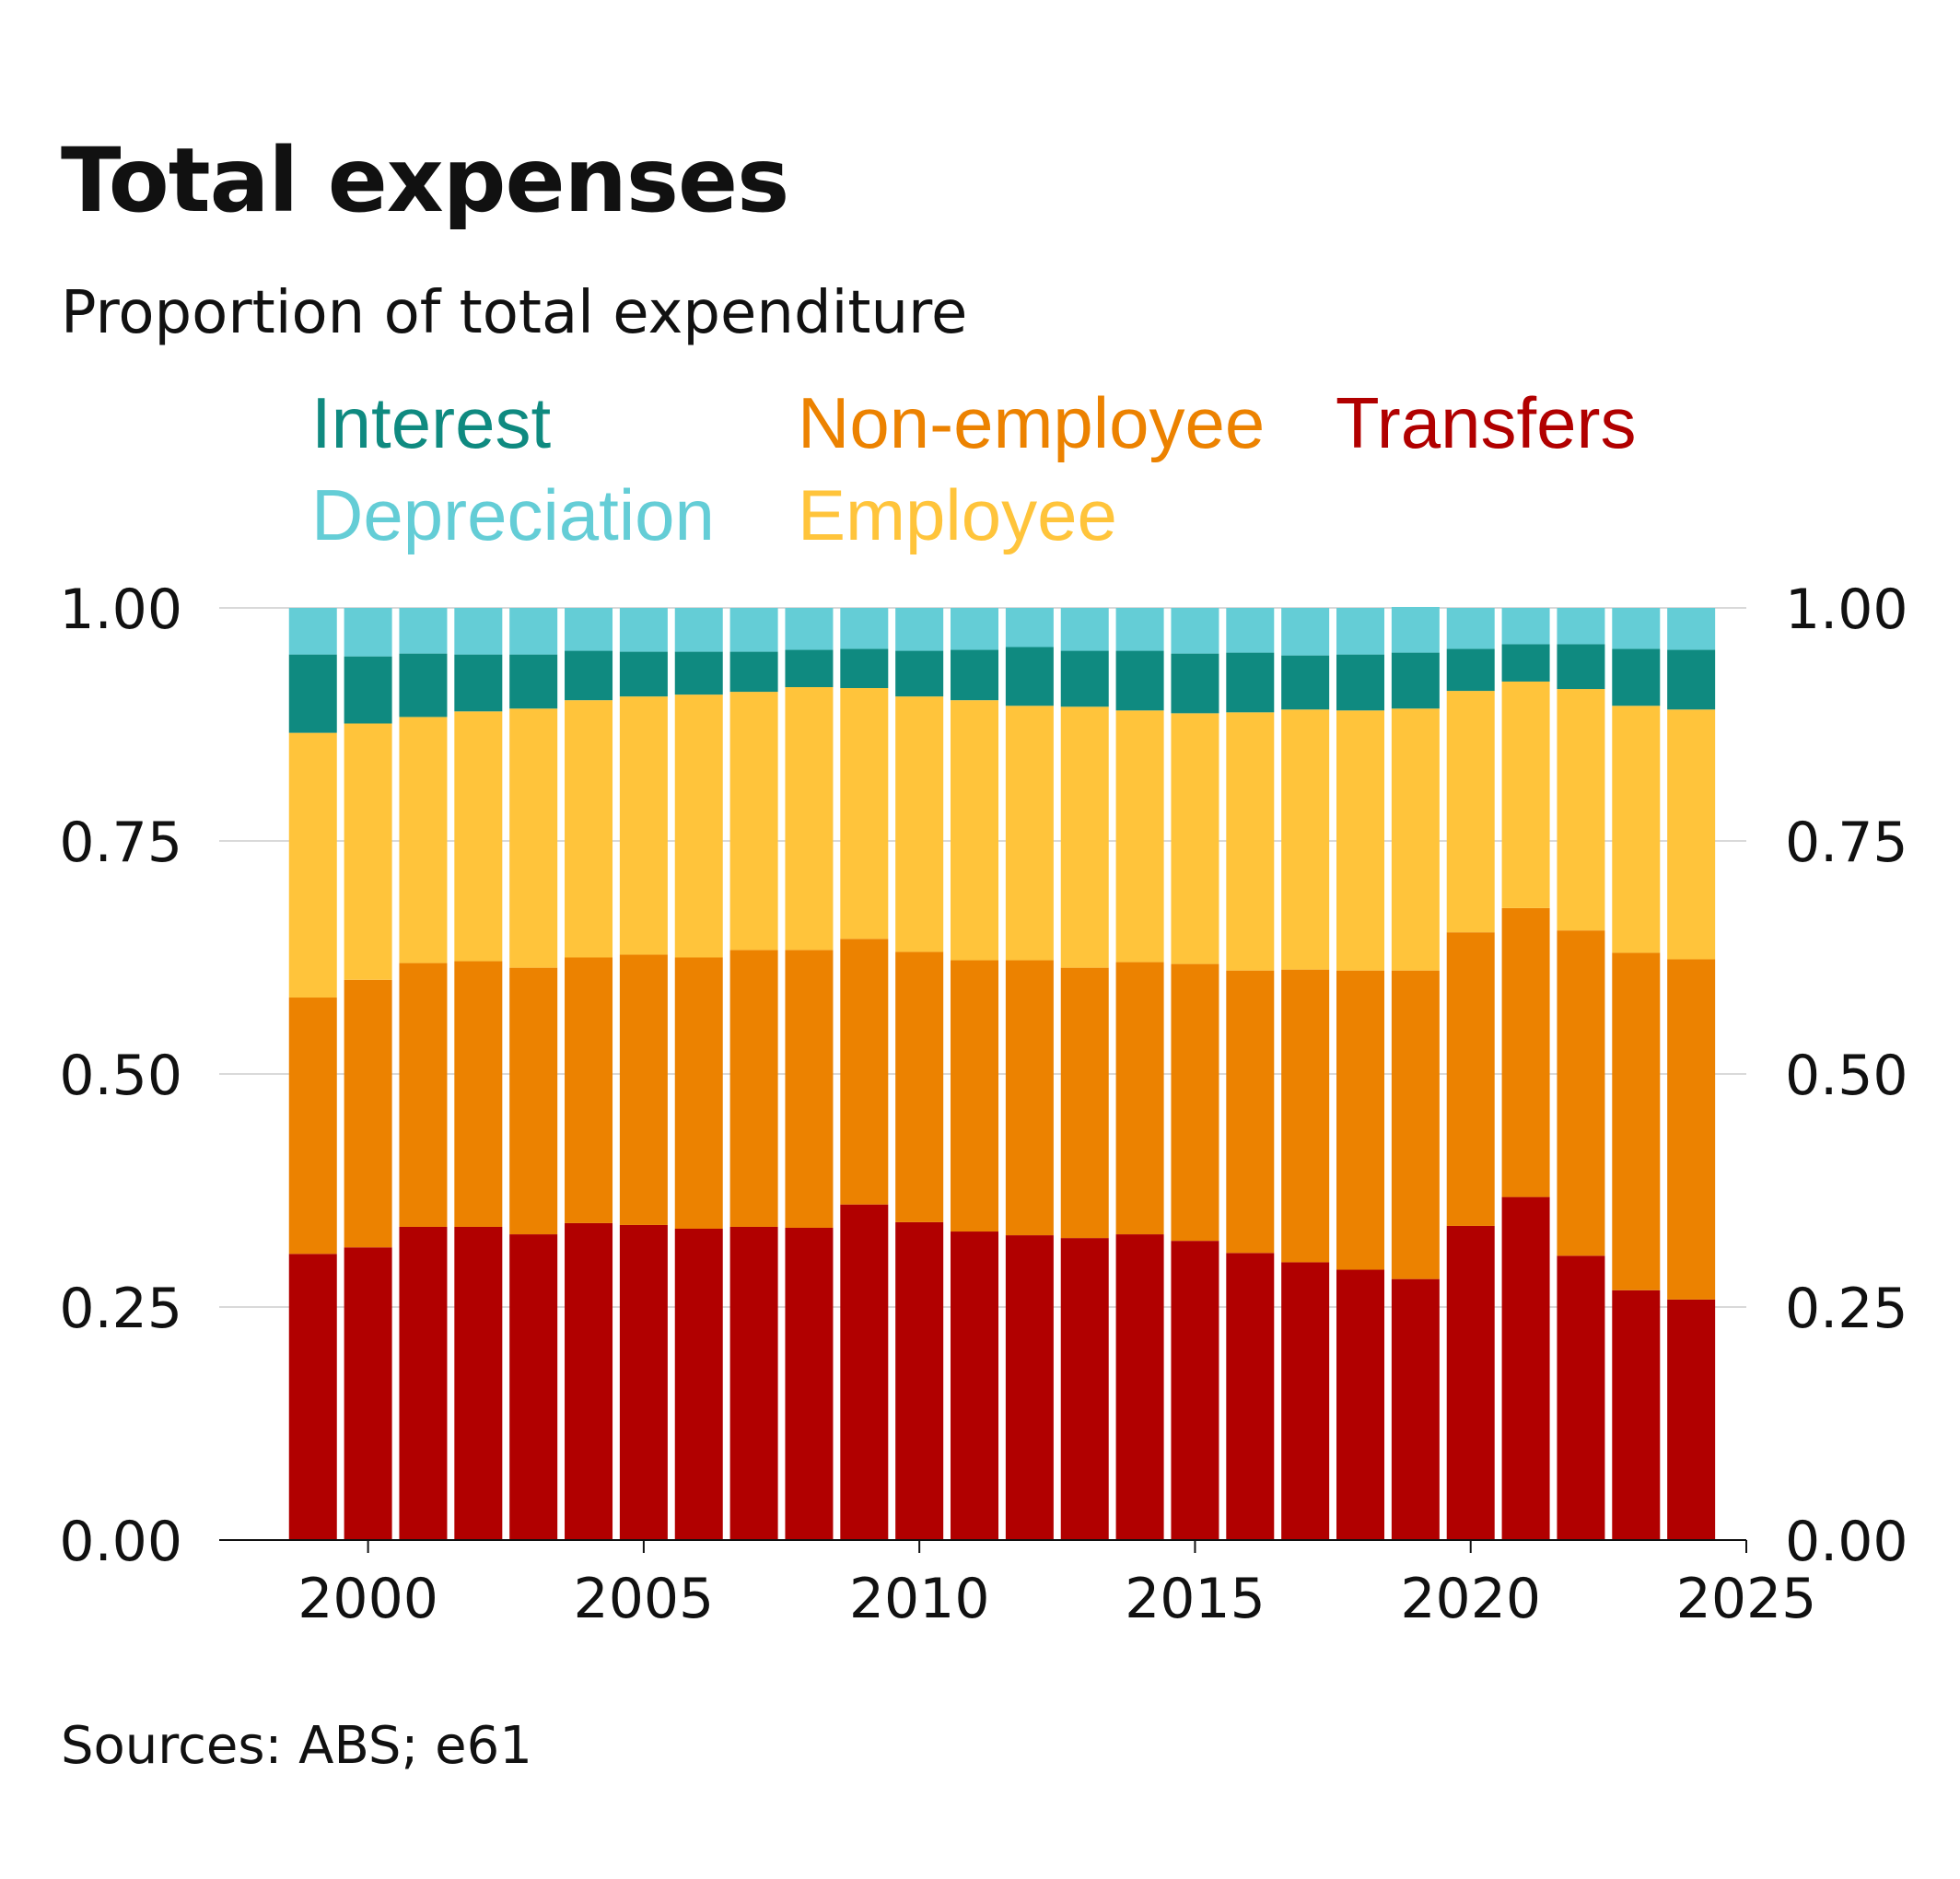  What do you see at coordinates (1032, 422) in the screenshot?
I see `legend-non-employee: Non-employee` at bounding box center [1032, 422].